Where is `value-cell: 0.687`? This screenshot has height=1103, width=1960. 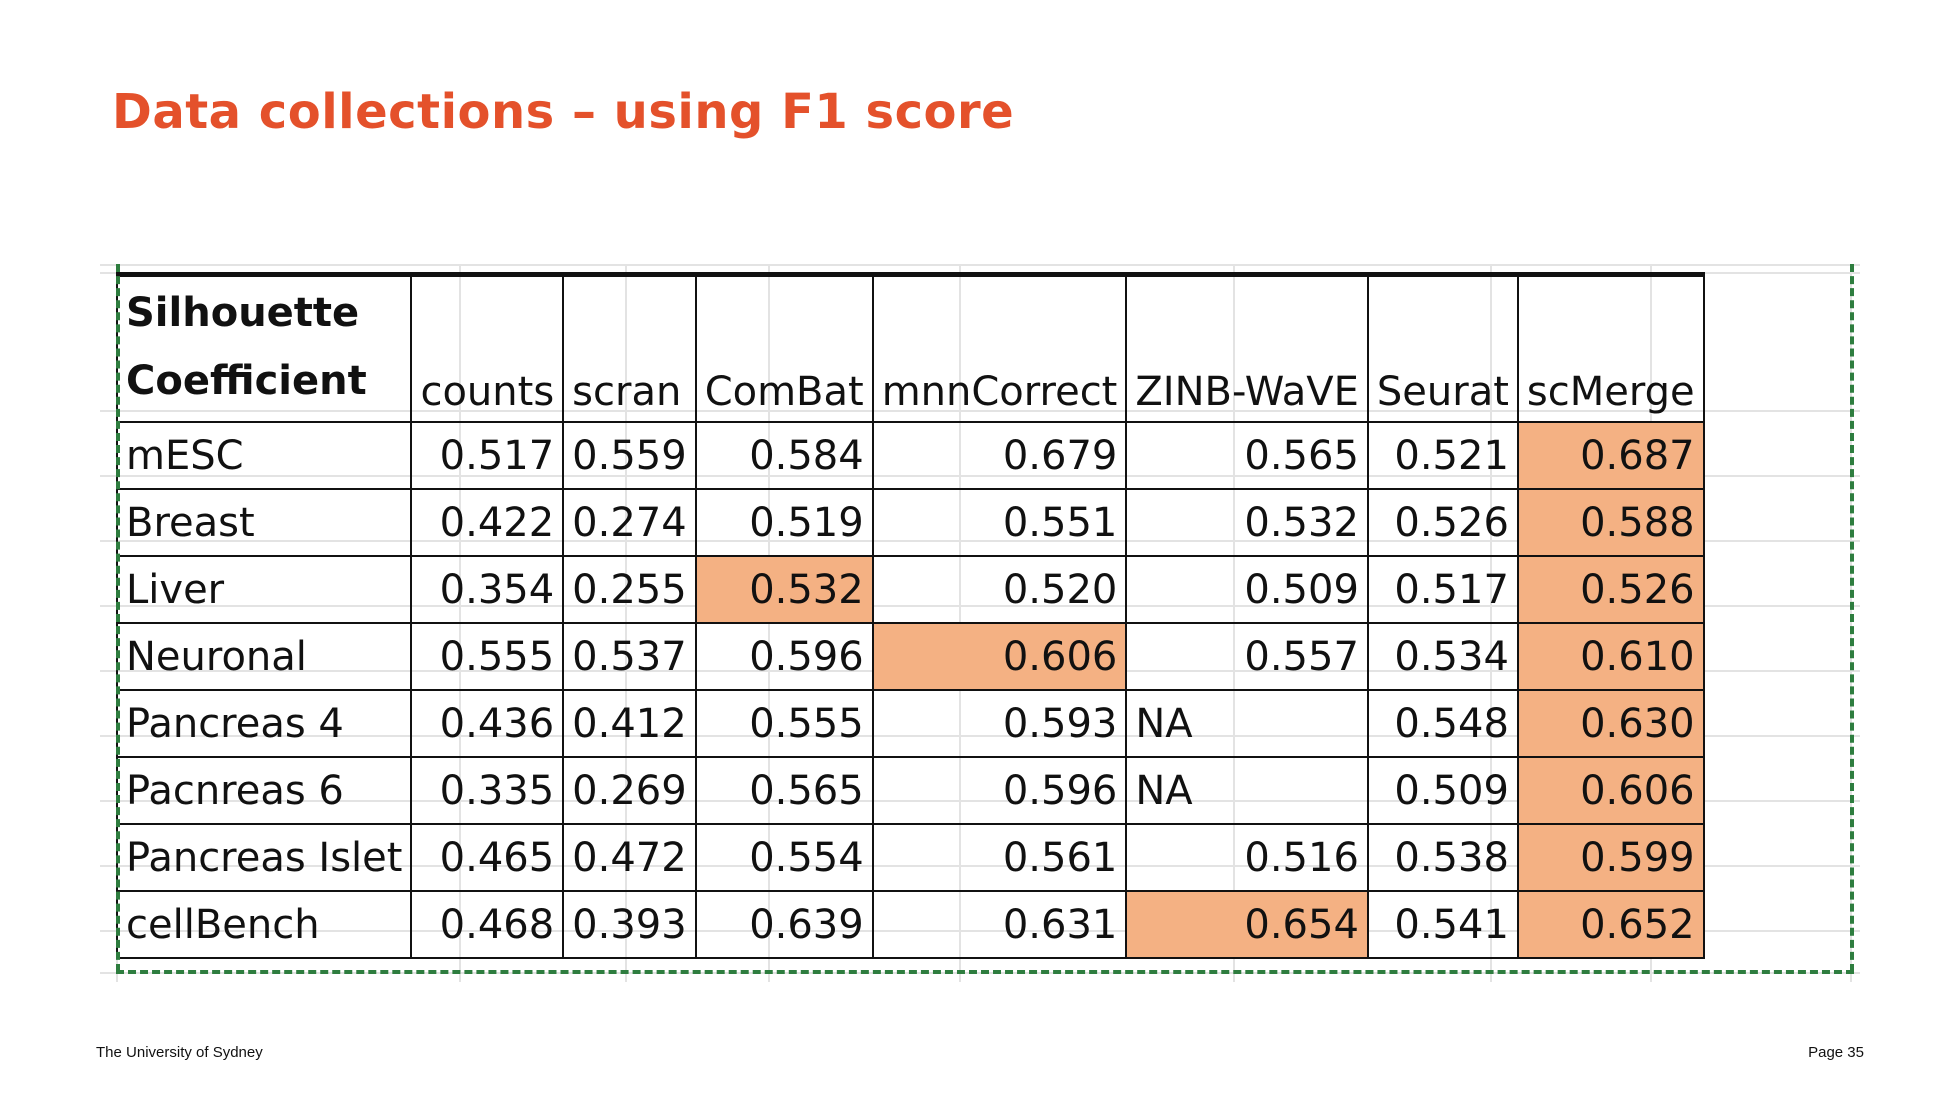
value-cell: 0.687 is located at coordinates (1610, 455).